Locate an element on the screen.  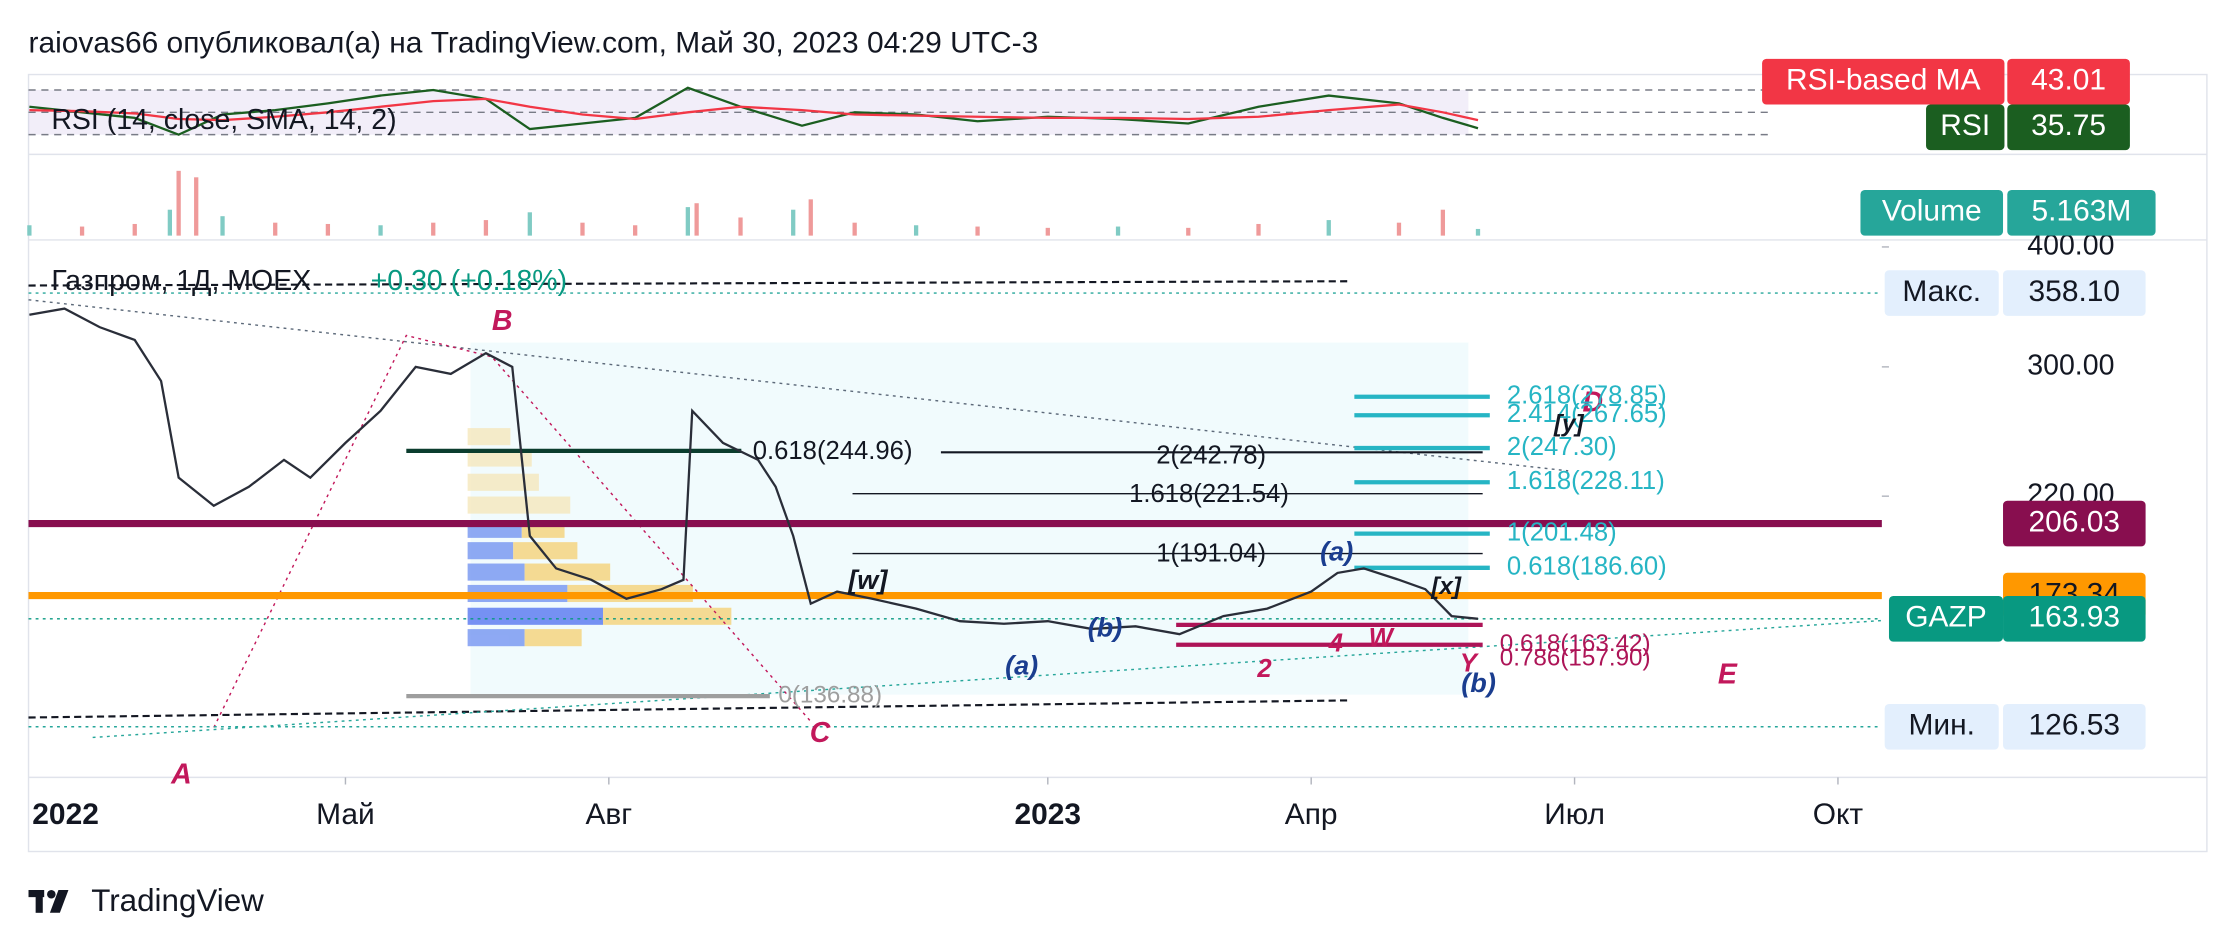
annotation: E is located at coordinates (1728, 675).